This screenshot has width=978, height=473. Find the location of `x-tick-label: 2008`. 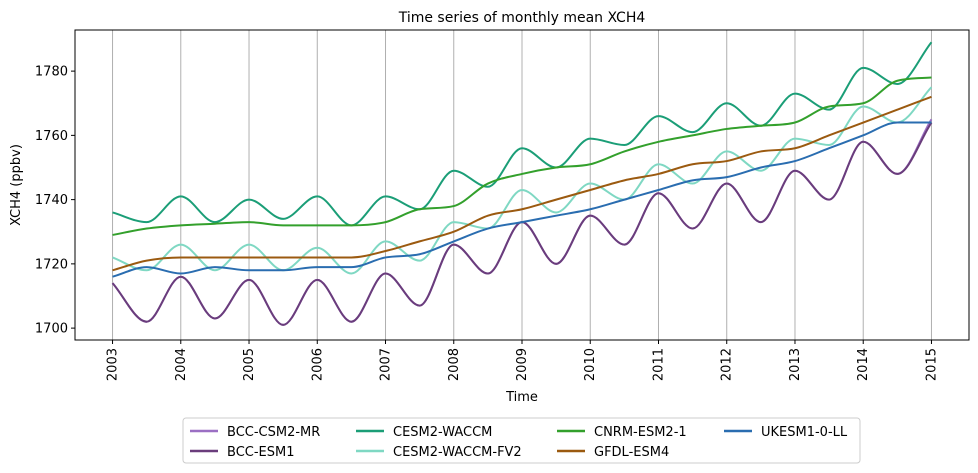

x-tick-label: 2008 is located at coordinates (454, 364).